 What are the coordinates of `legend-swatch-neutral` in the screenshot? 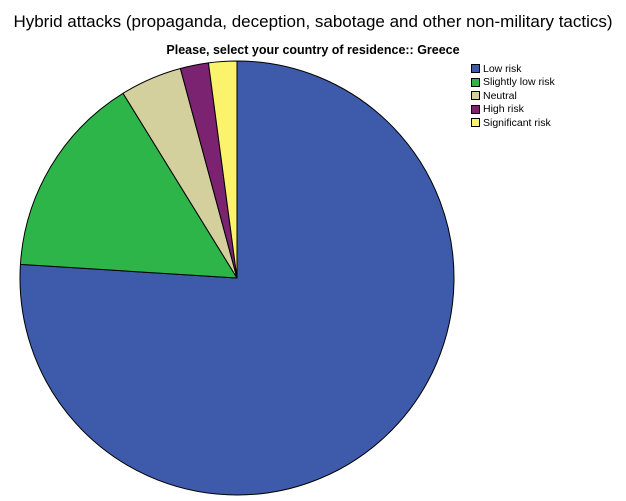 It's located at (475, 96).